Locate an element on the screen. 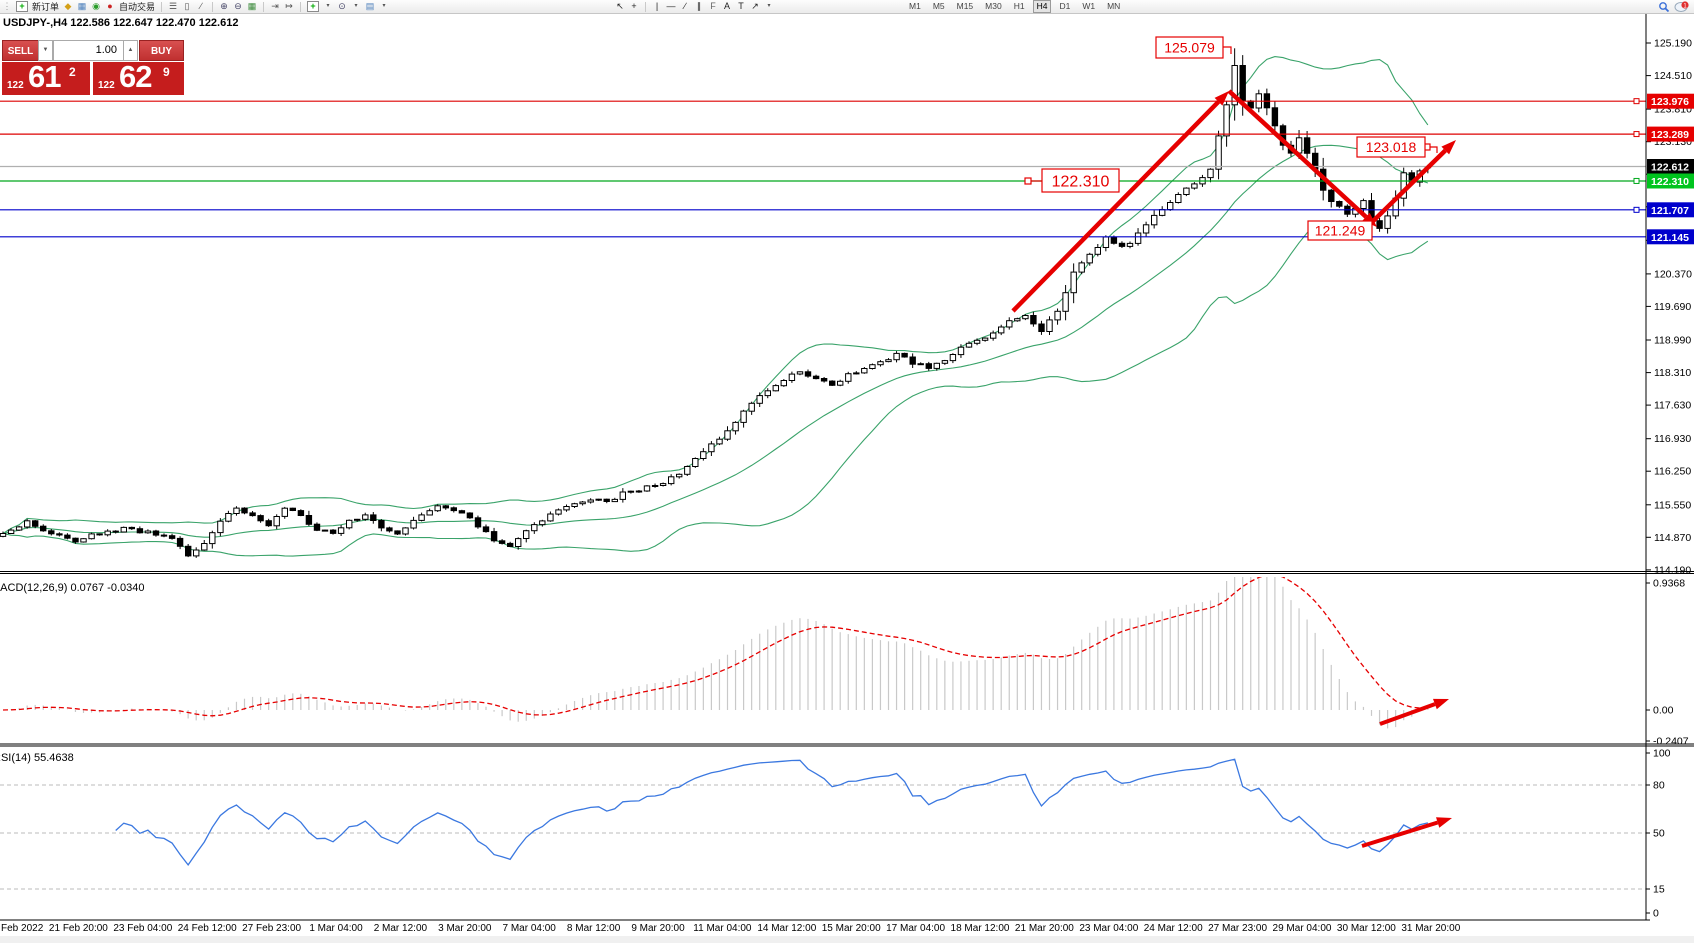 This screenshot has width=1694, height=943. x-axis-label: 17 Mar 04:00 is located at coordinates (915, 928).